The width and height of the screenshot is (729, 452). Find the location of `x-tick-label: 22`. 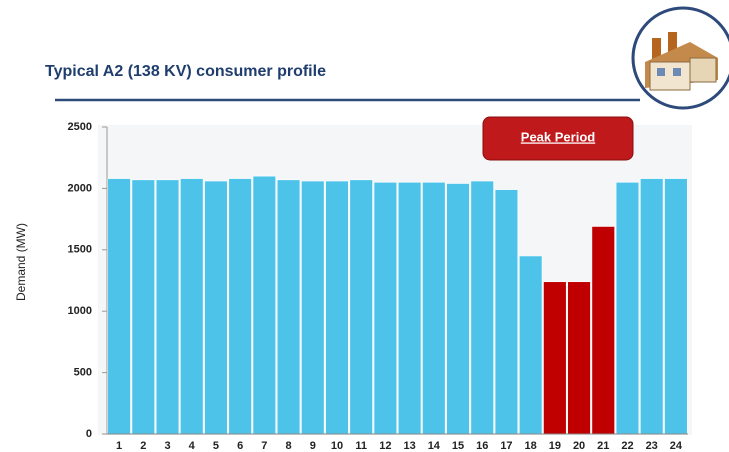

x-tick-label: 22 is located at coordinates (627, 446).